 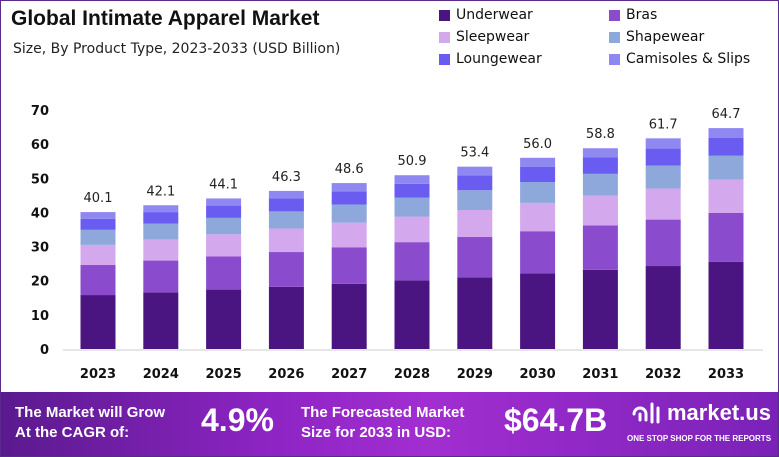 What do you see at coordinates (40, 145) in the screenshot?
I see `y-tick-label: 60` at bounding box center [40, 145].